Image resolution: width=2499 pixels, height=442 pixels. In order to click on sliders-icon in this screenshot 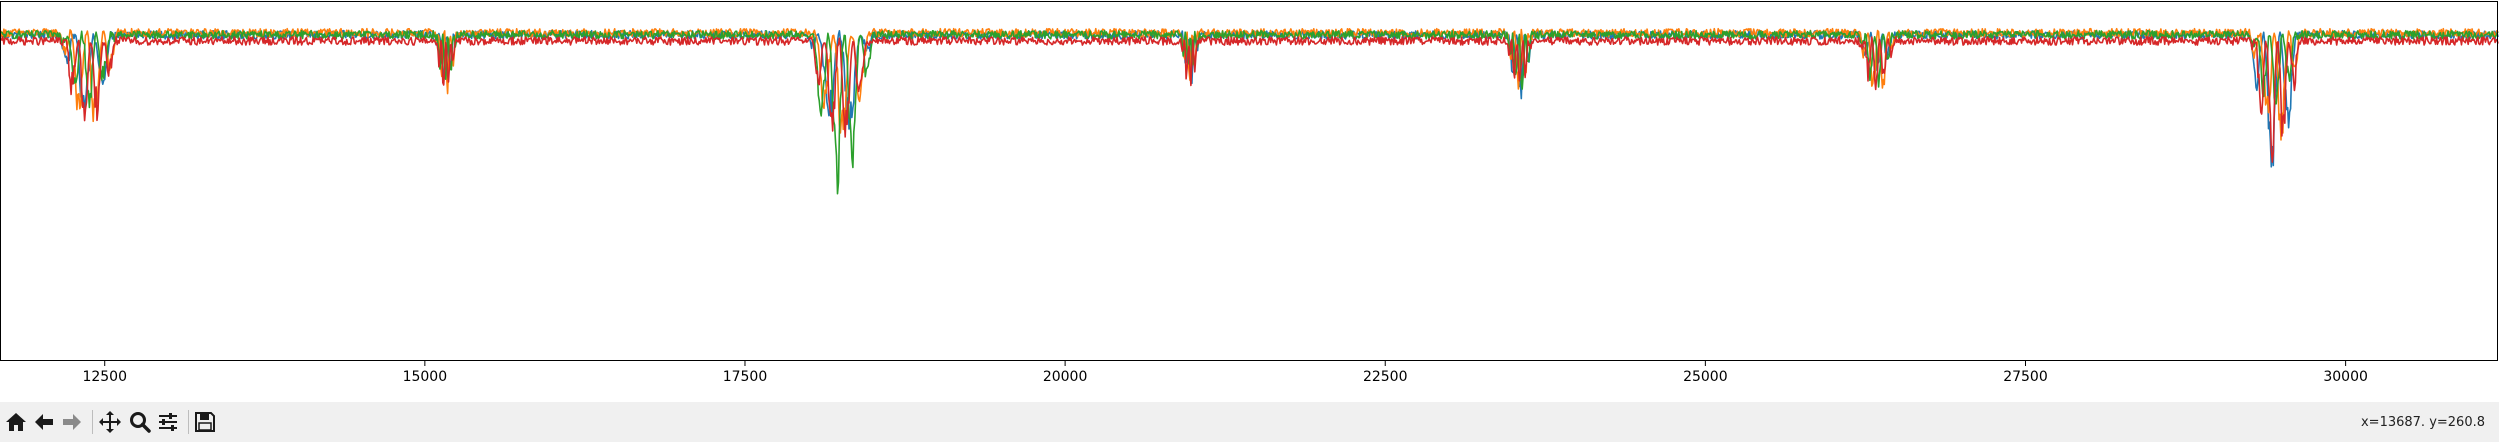, I will do `click(168, 422)`.